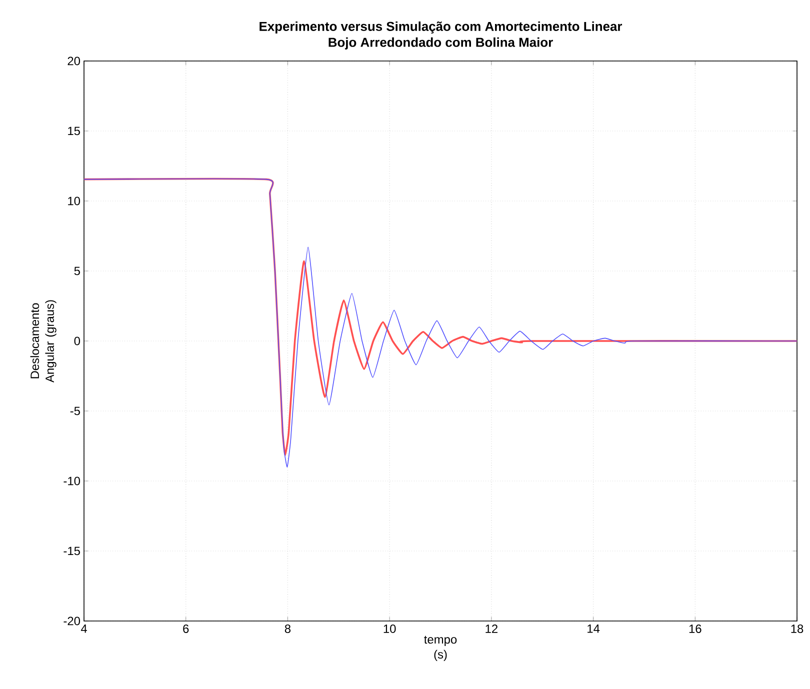 This screenshot has height=689, width=810. Describe the element at coordinates (695, 628) in the screenshot. I see `x-tick-label: 16` at that location.